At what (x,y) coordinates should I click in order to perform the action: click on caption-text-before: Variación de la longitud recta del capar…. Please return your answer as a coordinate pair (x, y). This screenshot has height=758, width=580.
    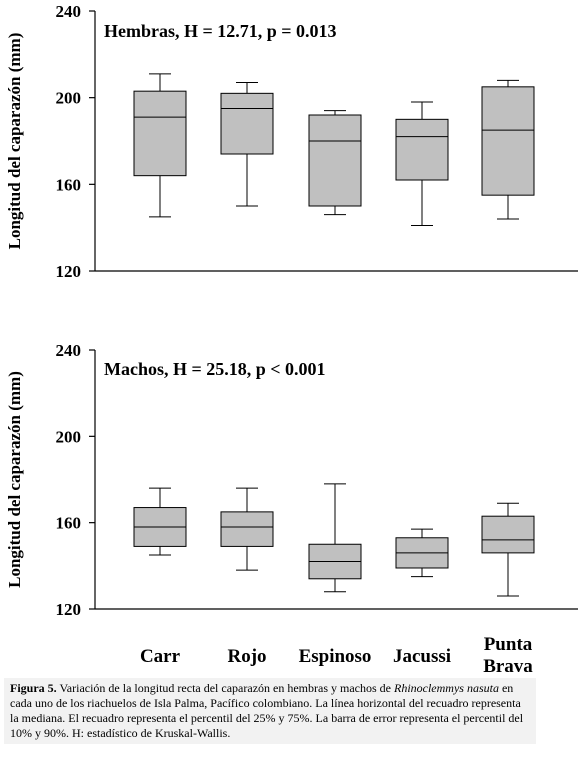
    Looking at the image, I should click on (225, 688).